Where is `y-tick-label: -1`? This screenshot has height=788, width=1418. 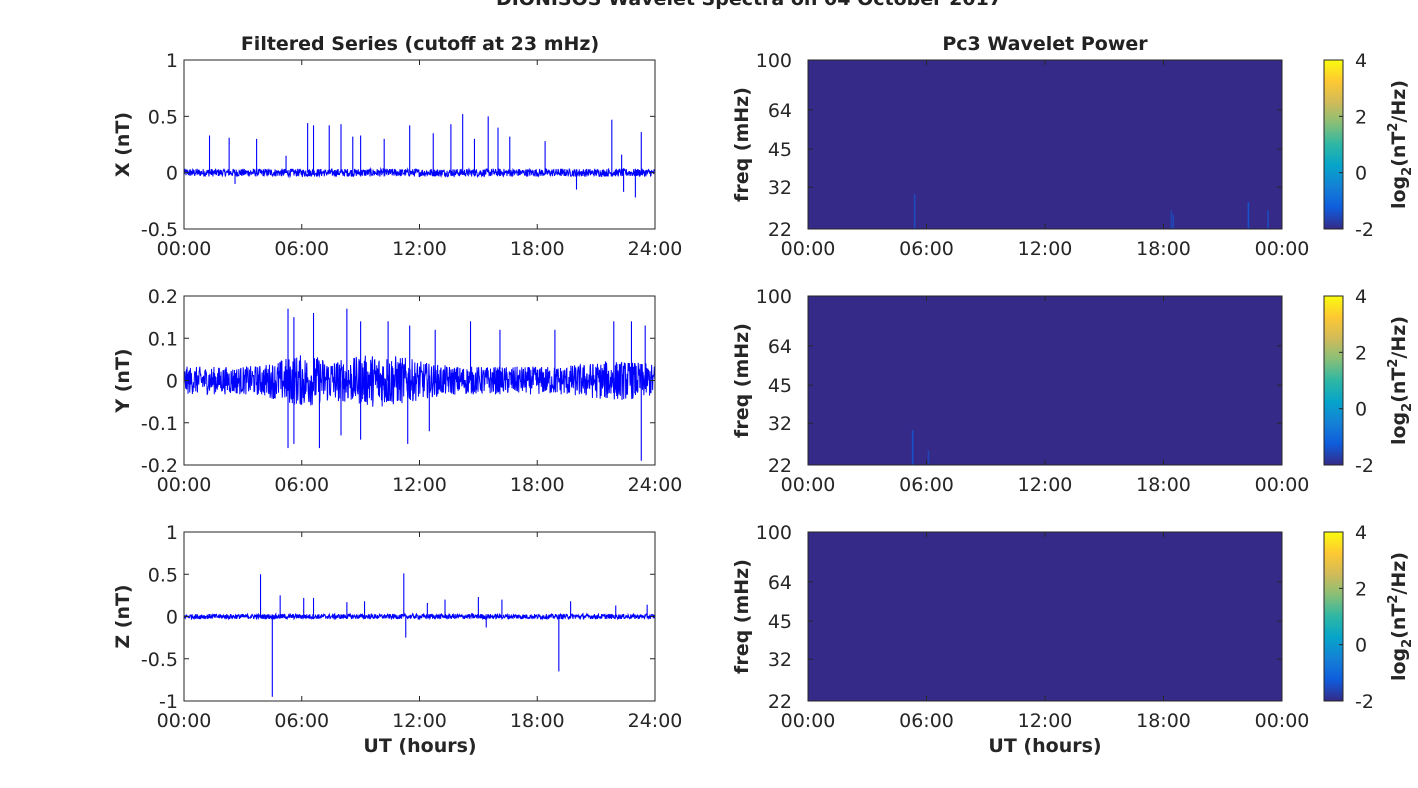
y-tick-label: -1 is located at coordinates (168, 702).